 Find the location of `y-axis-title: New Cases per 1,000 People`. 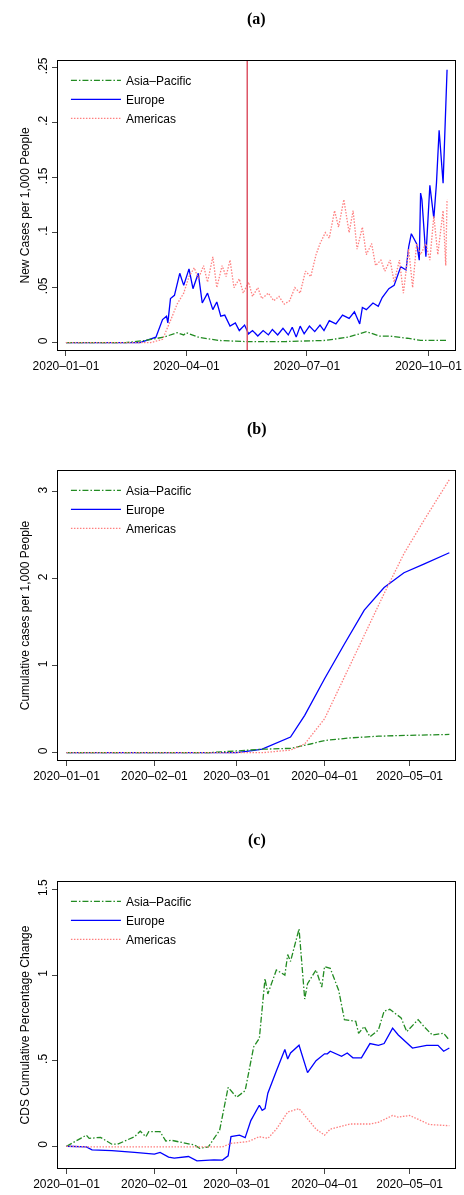

y-axis-title: New Cases per 1,000 People is located at coordinates (24, 205).